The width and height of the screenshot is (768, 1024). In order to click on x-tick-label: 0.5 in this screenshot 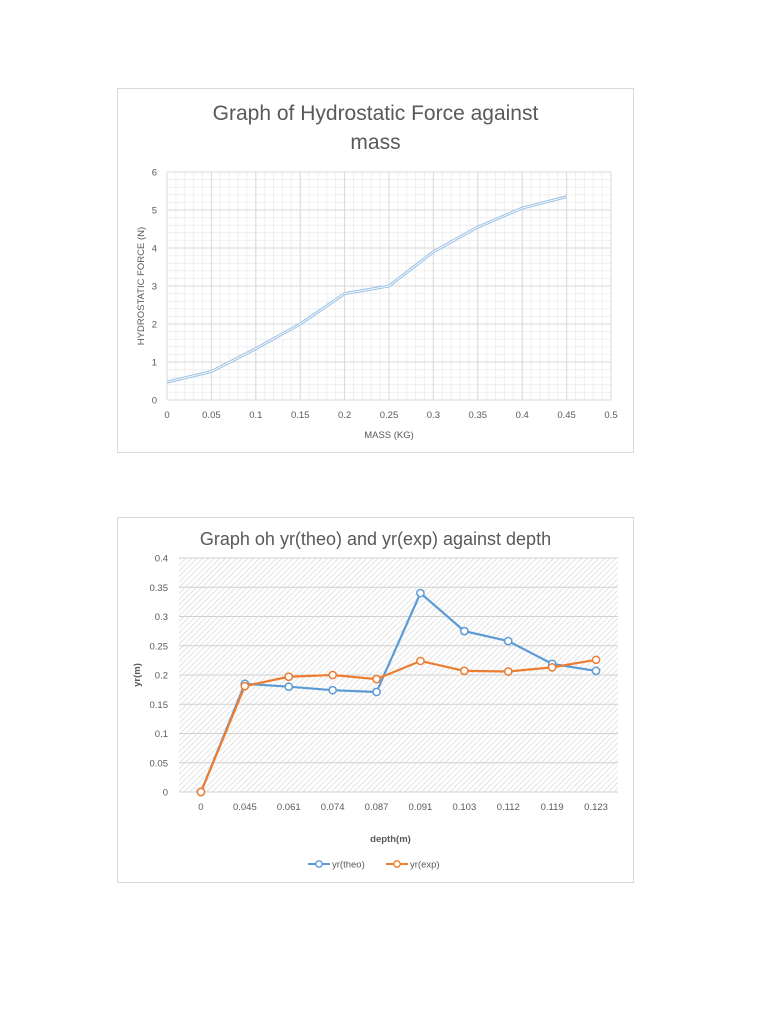, I will do `click(610, 415)`.